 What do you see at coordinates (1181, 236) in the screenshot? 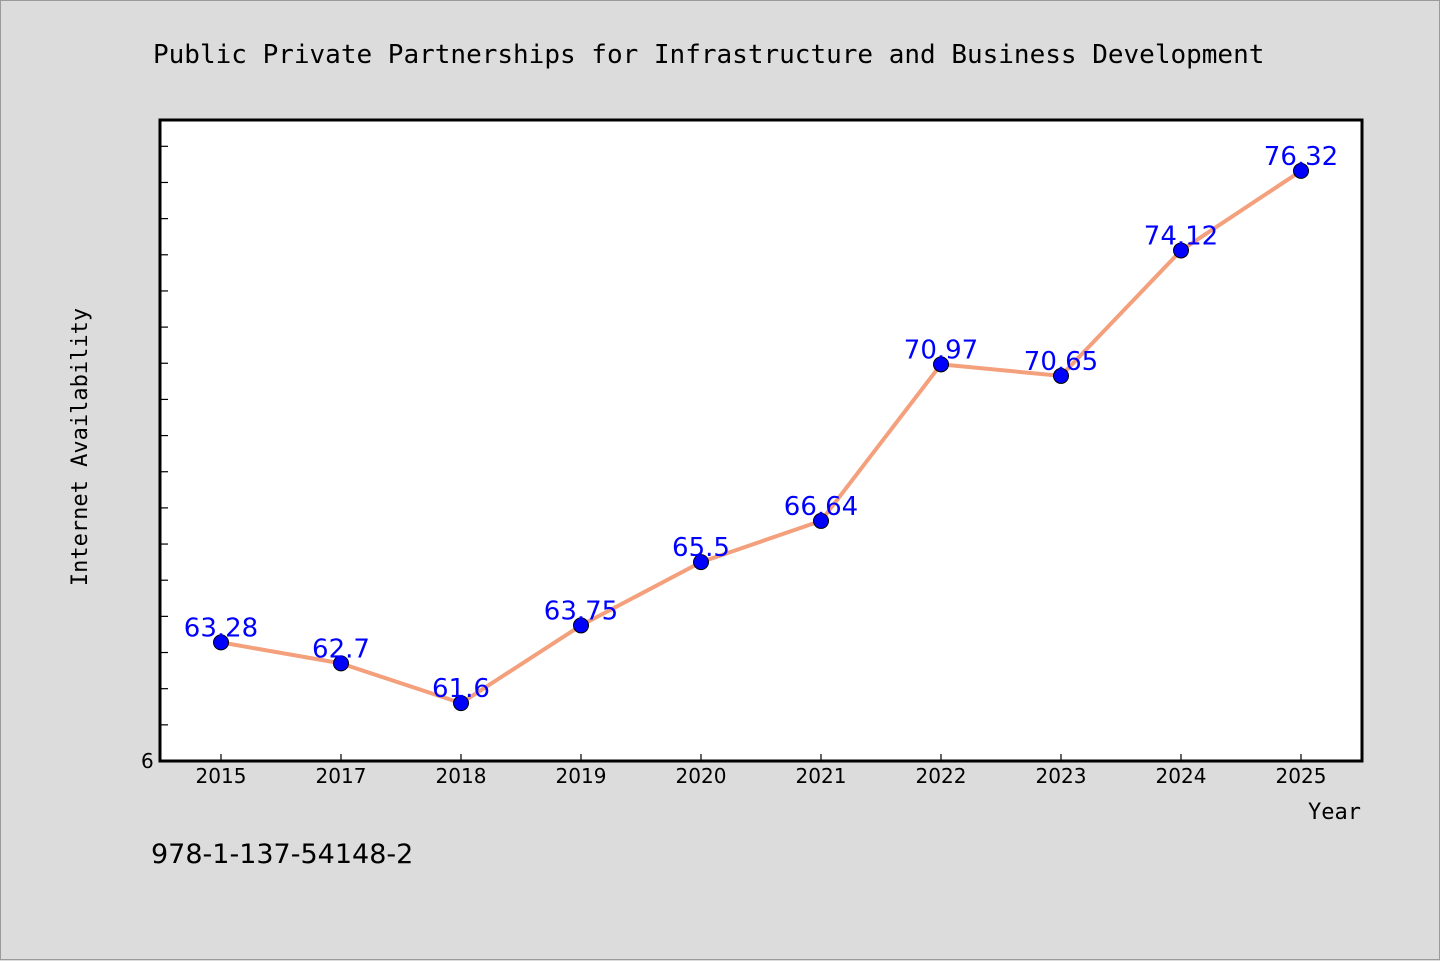
I see `data-label: 74.12` at bounding box center [1181, 236].